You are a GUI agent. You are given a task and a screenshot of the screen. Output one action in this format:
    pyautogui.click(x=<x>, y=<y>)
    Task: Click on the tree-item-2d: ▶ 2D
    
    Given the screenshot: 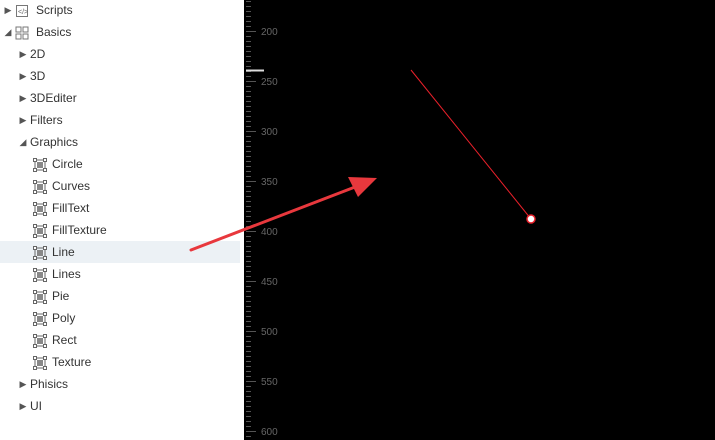 What is the action you would take?
    pyautogui.click(x=120, y=54)
    